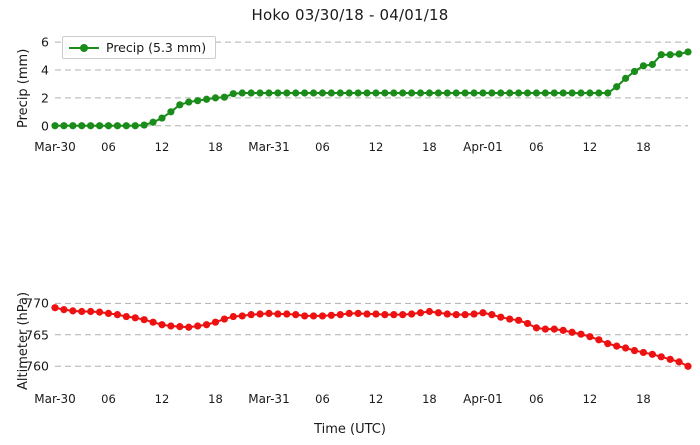 This screenshot has width=700, height=445. I want to click on altimeter-y-axis-label: Altimeter (hPa), so click(23, 340).